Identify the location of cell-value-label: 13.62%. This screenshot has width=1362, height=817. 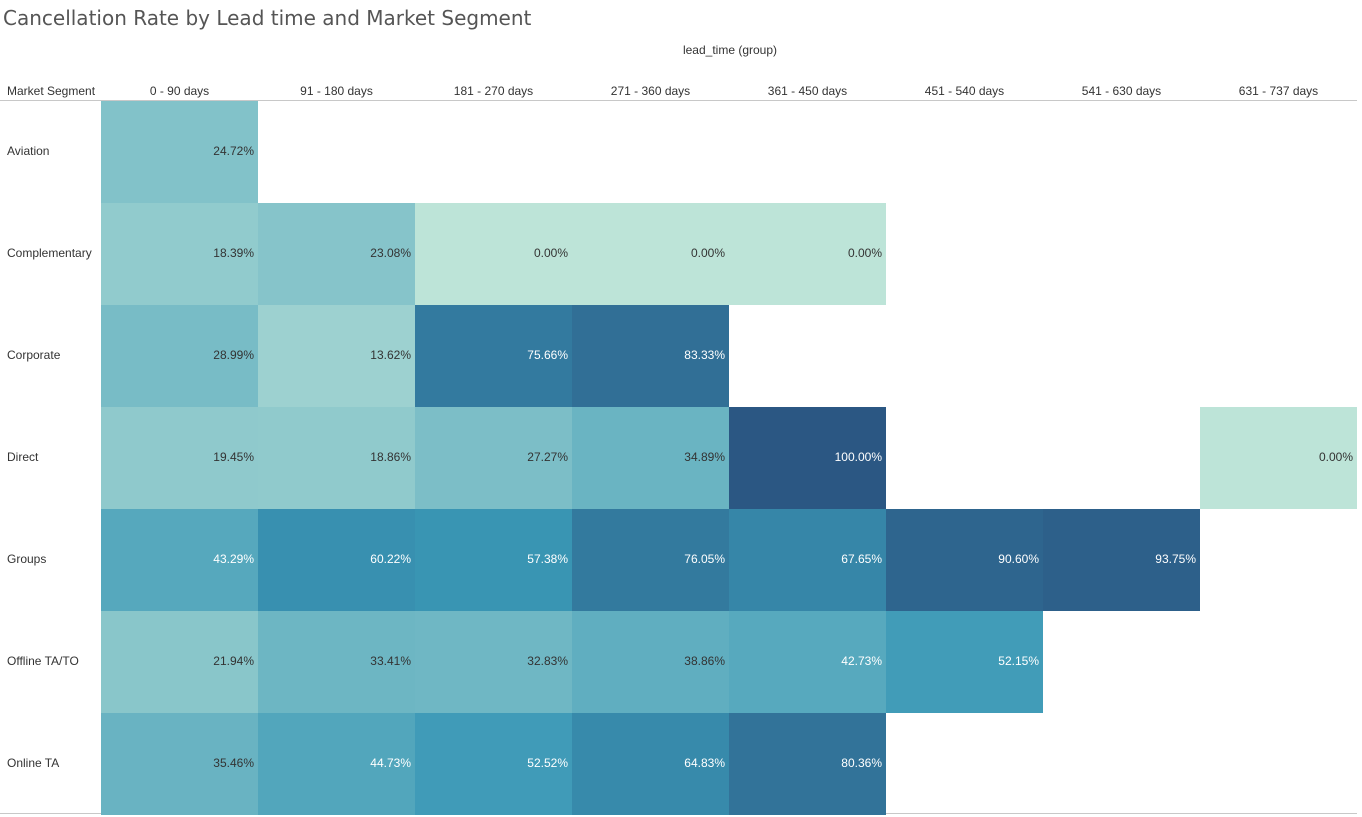
(390, 355).